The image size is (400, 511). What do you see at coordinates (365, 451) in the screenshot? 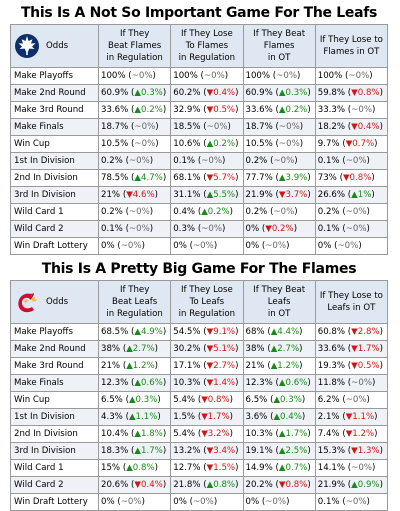
I see `odds-change: ▼1.3%` at bounding box center [365, 451].